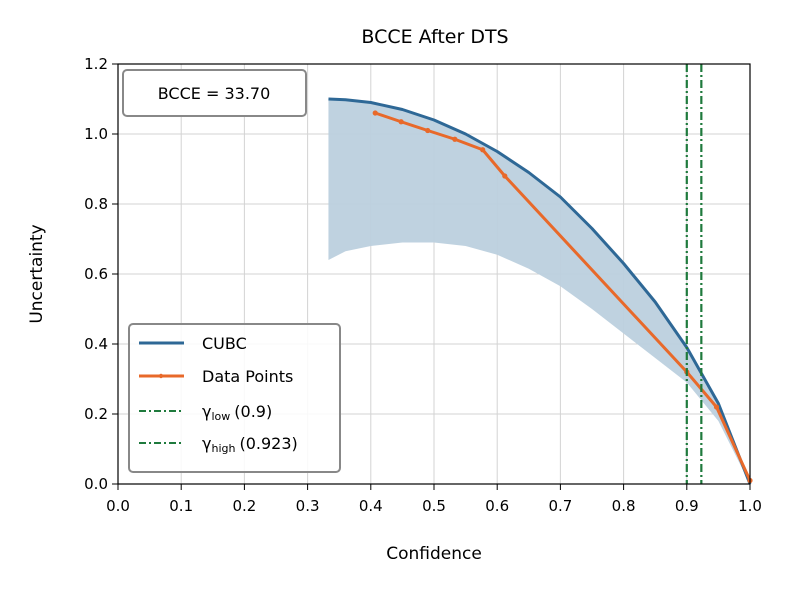  I want to click on x-axis-label: Confidence, so click(434, 554).